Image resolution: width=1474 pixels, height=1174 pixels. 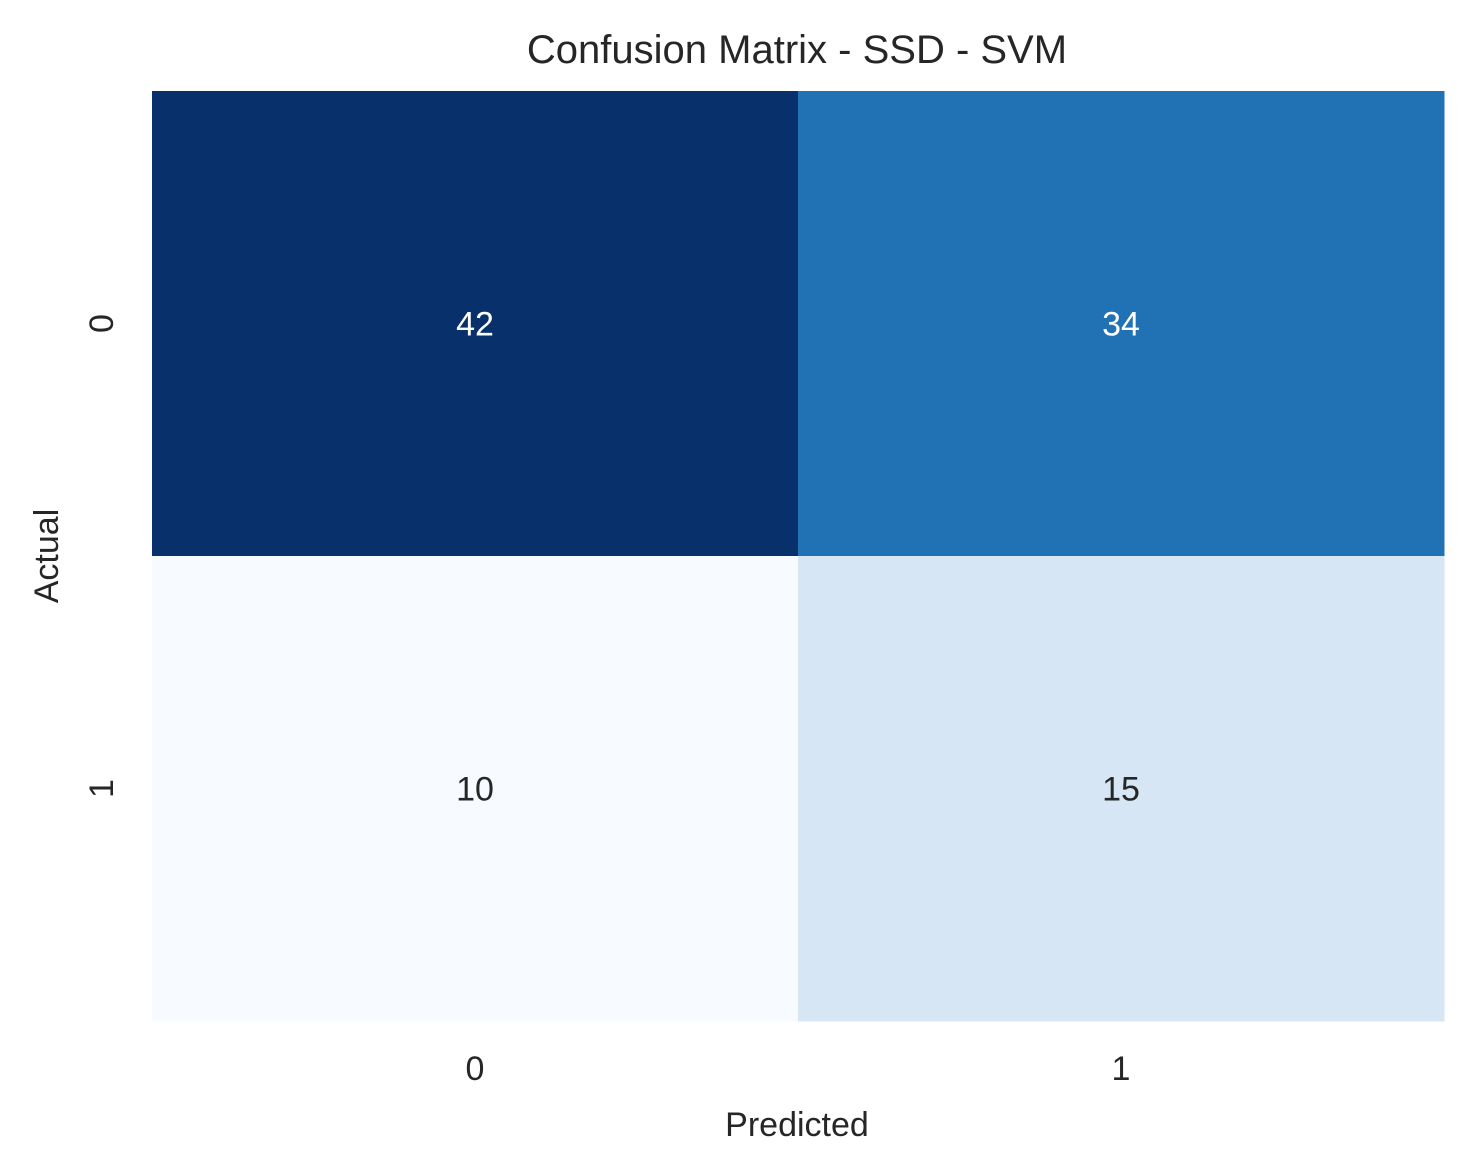 I want to click on cell-value-label-0-1: 34, so click(x=1121, y=325).